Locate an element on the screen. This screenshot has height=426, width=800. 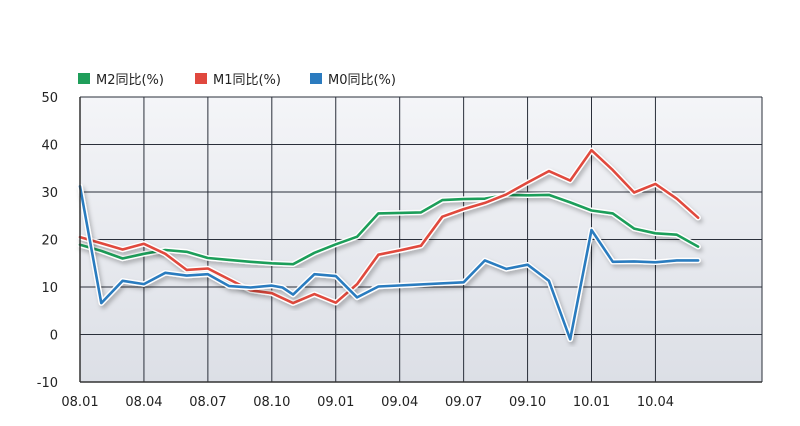
x-tick-label: 09.07 is located at coordinates (463, 402).